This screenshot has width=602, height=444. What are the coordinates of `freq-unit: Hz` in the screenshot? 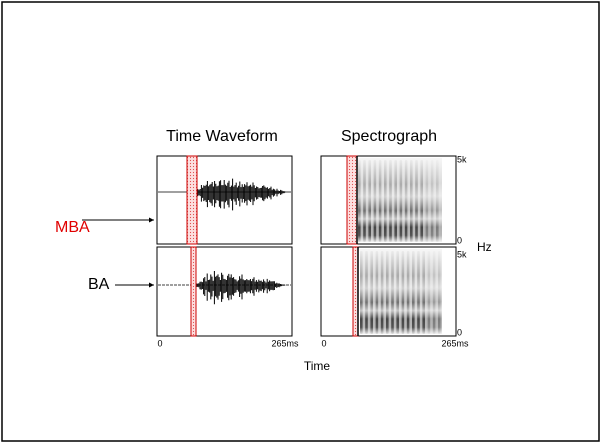 It's located at (484, 247).